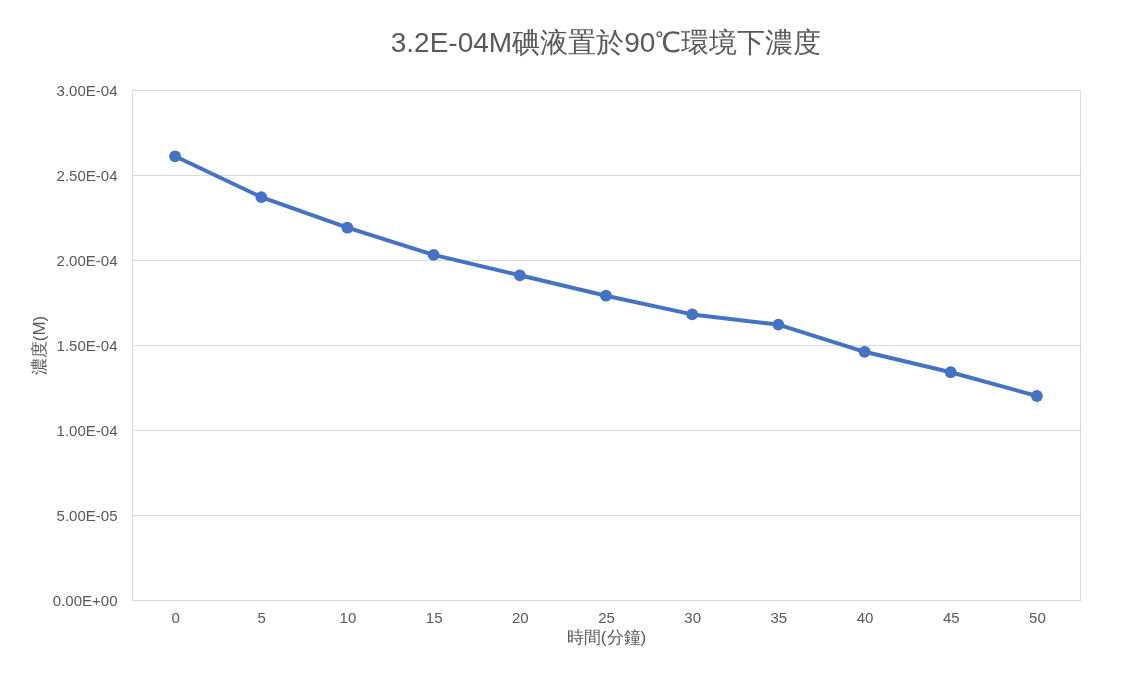  Describe the element at coordinates (175, 617) in the screenshot. I see `x-tick-label: 0` at that location.